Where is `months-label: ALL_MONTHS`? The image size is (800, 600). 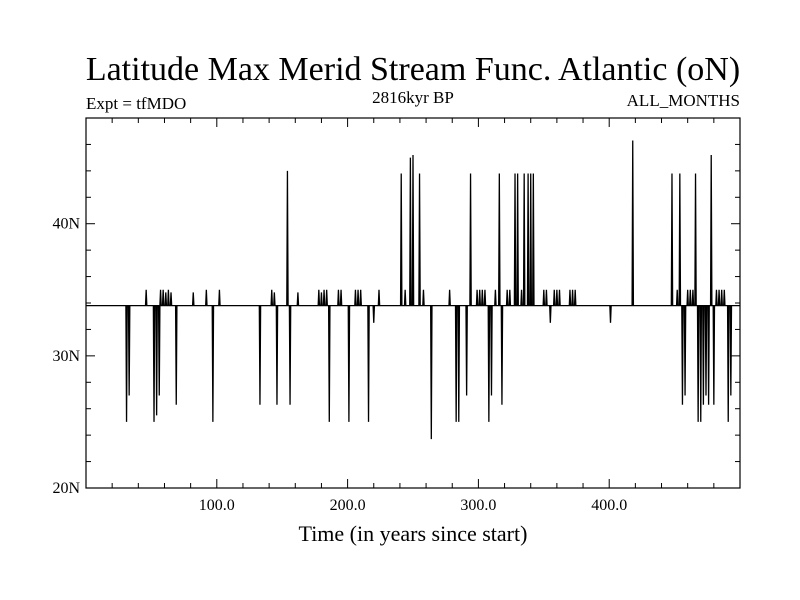 months-label: ALL_MONTHS is located at coordinates (683, 100).